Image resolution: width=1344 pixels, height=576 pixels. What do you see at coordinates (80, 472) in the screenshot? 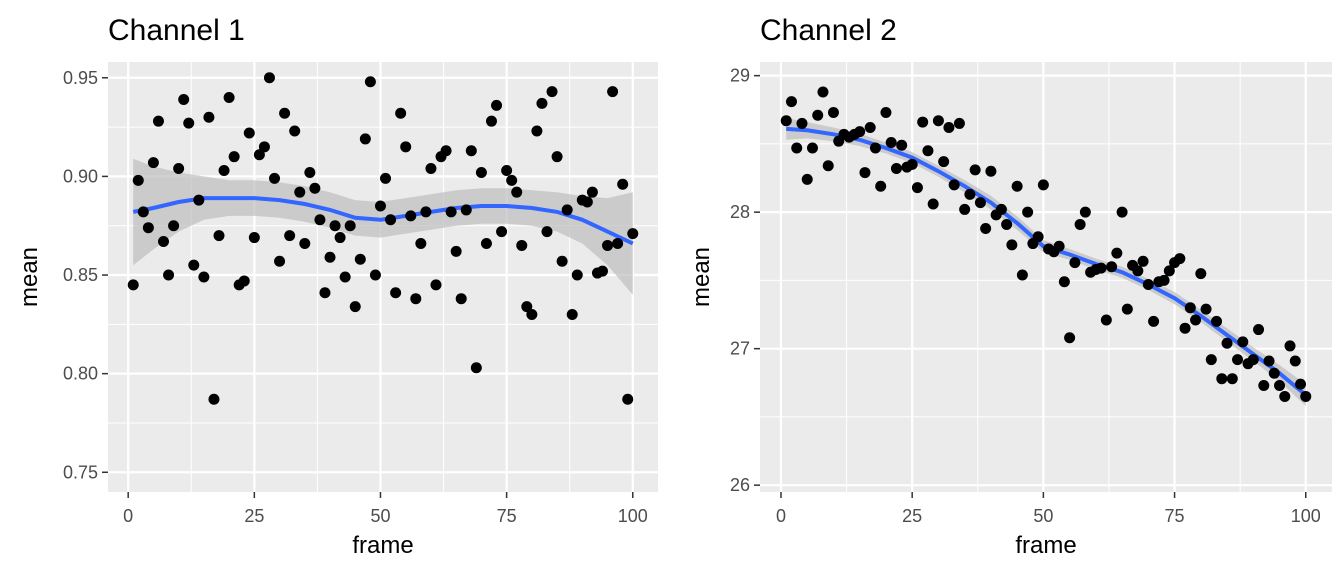
I see `y-tick-label: 0.75` at bounding box center [80, 472].